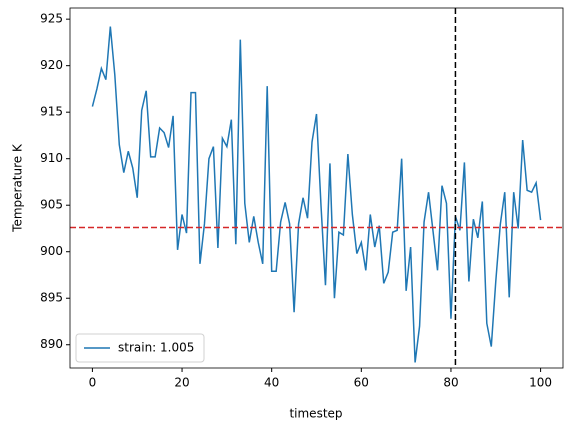 This screenshot has width=572, height=433. I want to click on x-tick-label: 100, so click(540, 383).